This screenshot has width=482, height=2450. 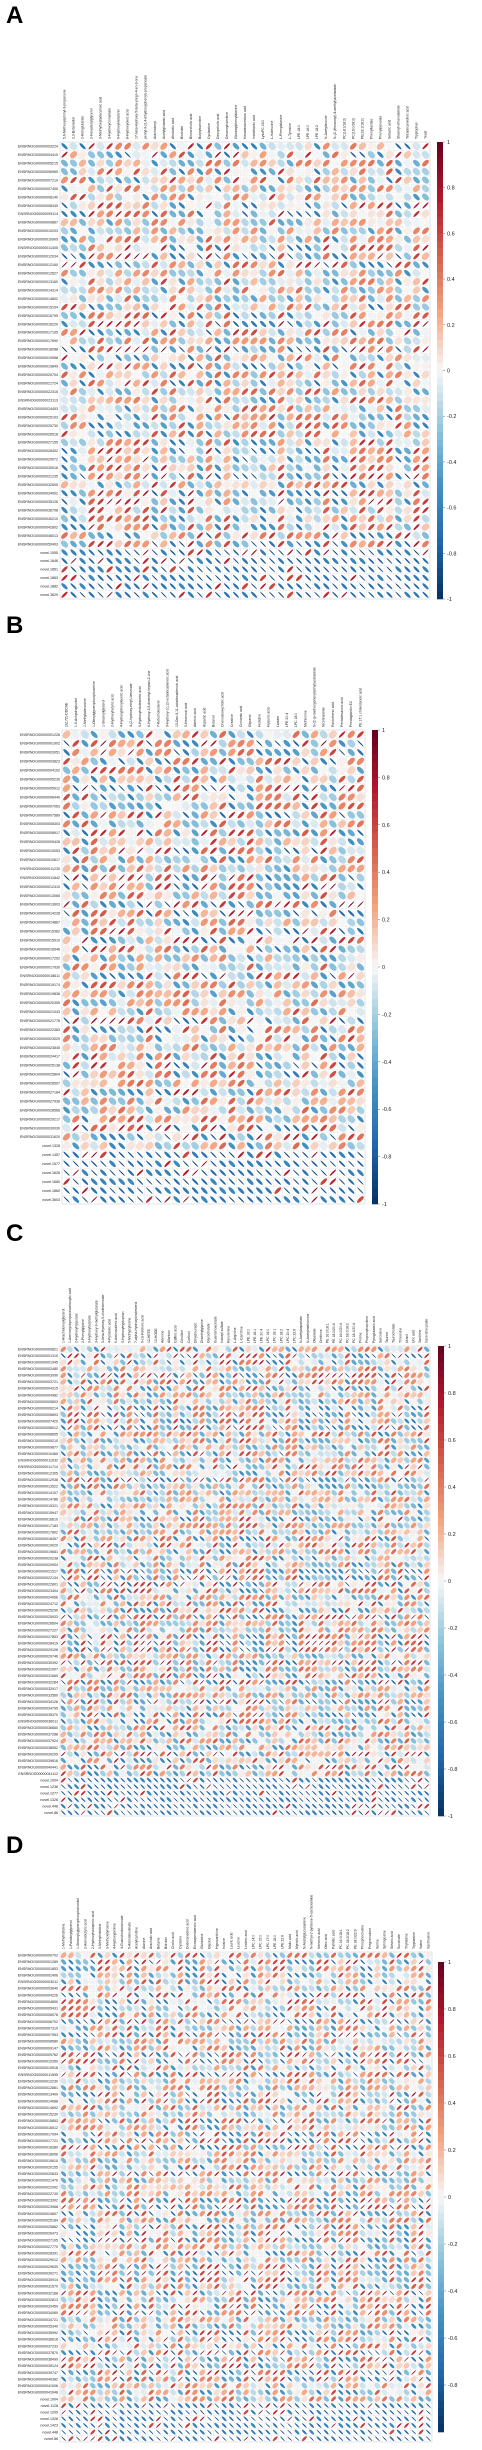 What do you see at coordinates (38, 1722) in the screenshot?
I see `row-label: ENSRNOG00000036011` at bounding box center [38, 1722].